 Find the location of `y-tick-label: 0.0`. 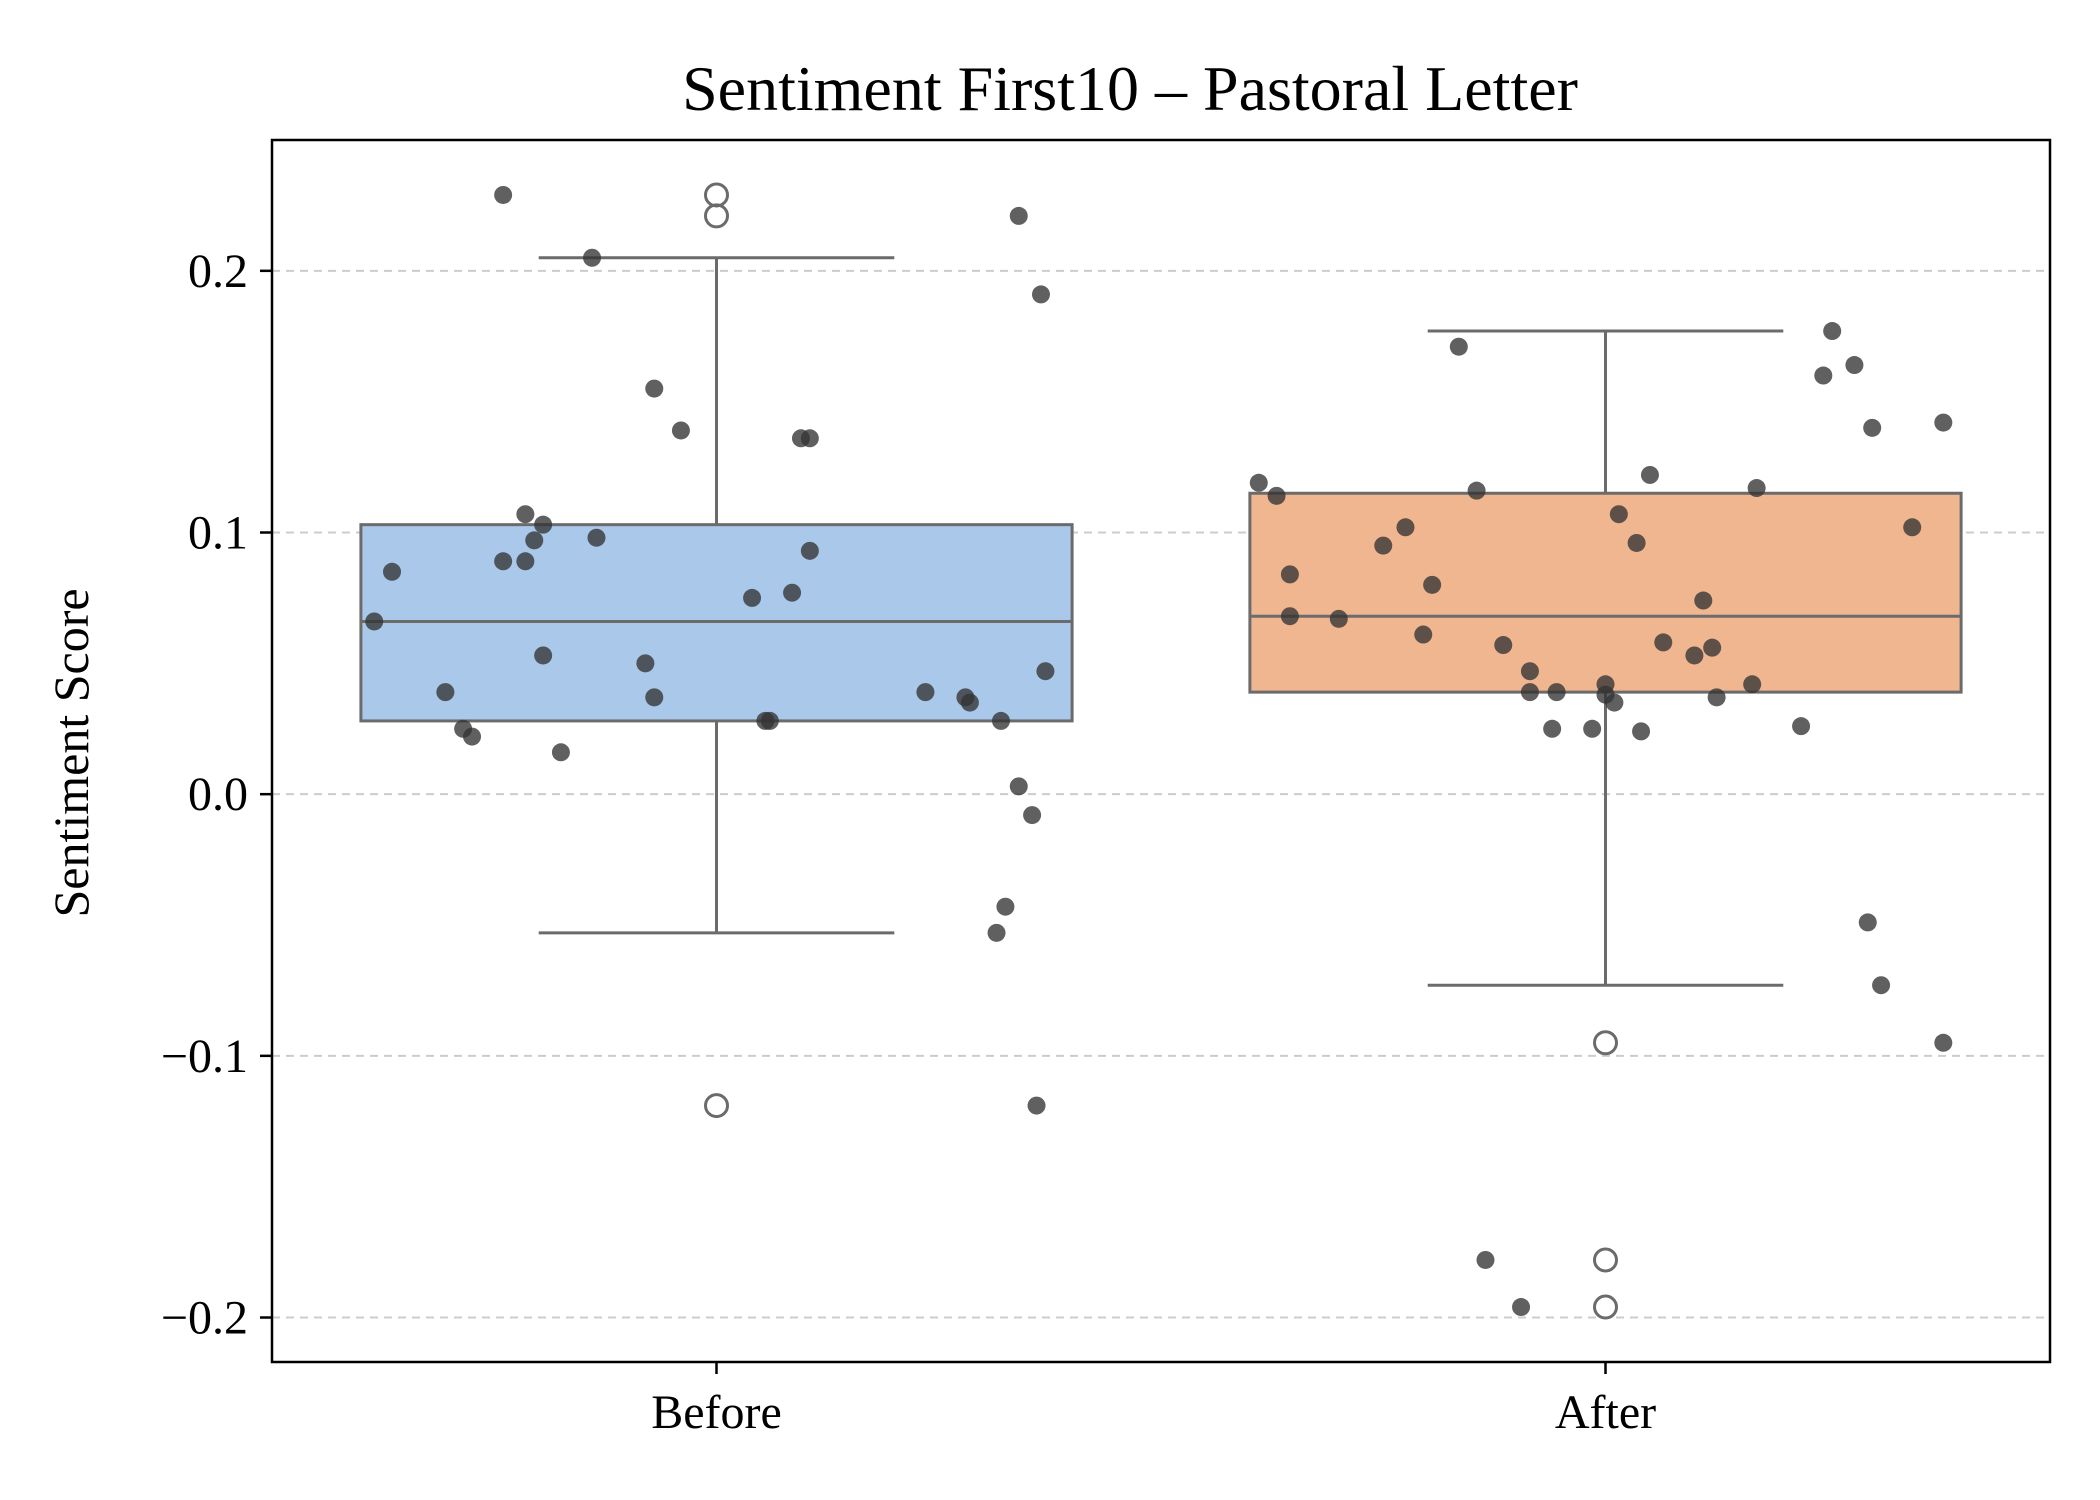

y-tick-label: 0.0 is located at coordinates (218, 794).